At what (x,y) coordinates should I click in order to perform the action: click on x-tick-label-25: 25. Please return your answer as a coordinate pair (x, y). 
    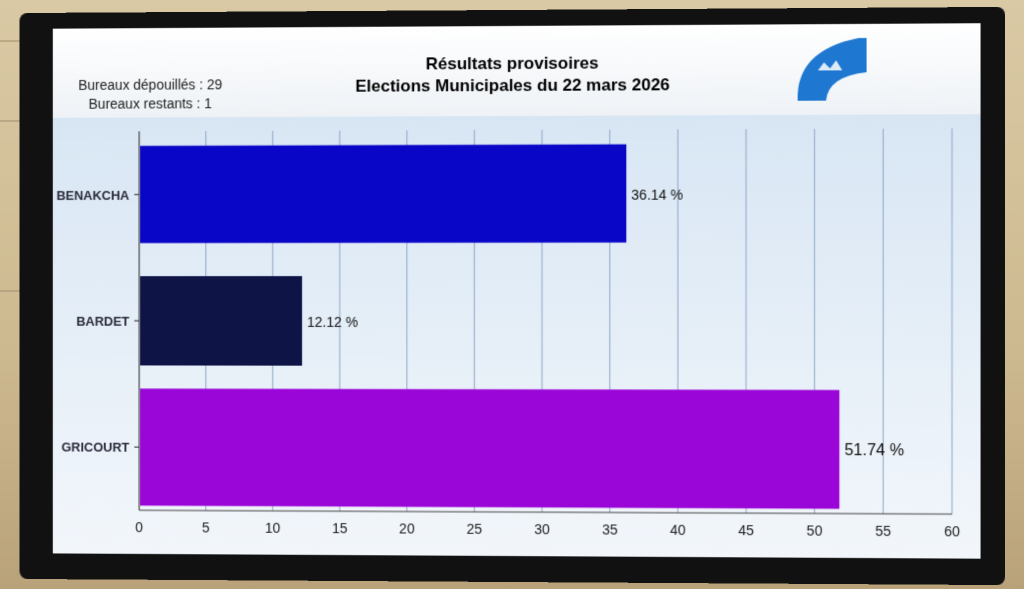
    Looking at the image, I should click on (475, 529).